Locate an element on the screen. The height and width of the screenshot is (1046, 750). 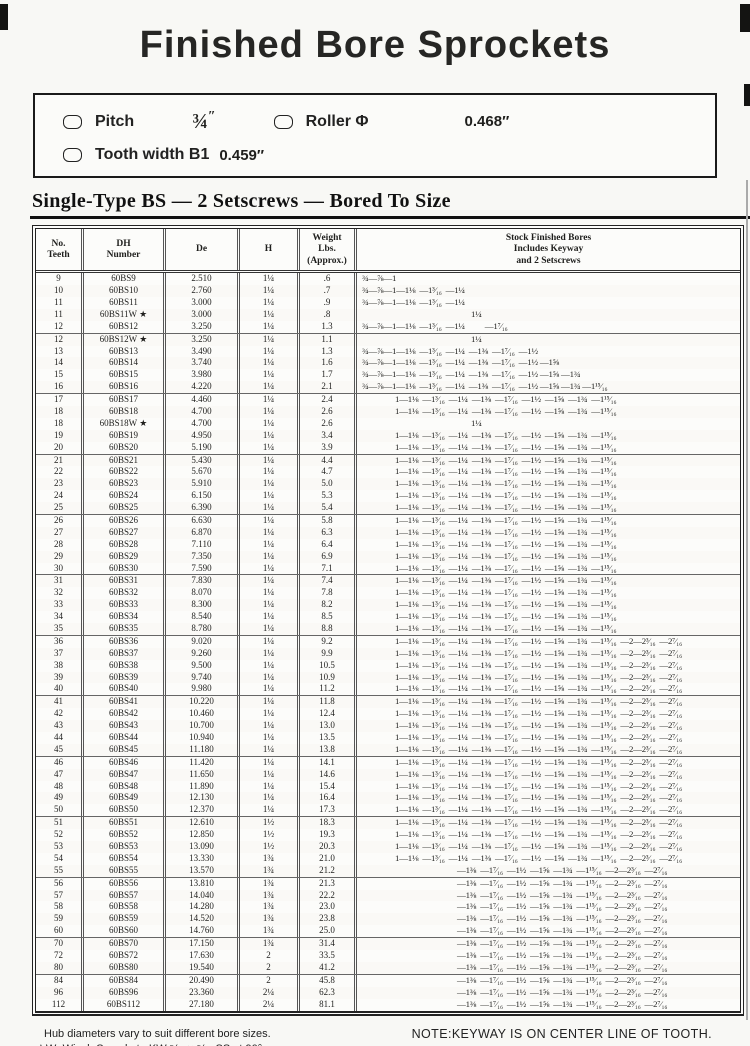
cell-de: 23.360 is located at coordinates (203, 992).